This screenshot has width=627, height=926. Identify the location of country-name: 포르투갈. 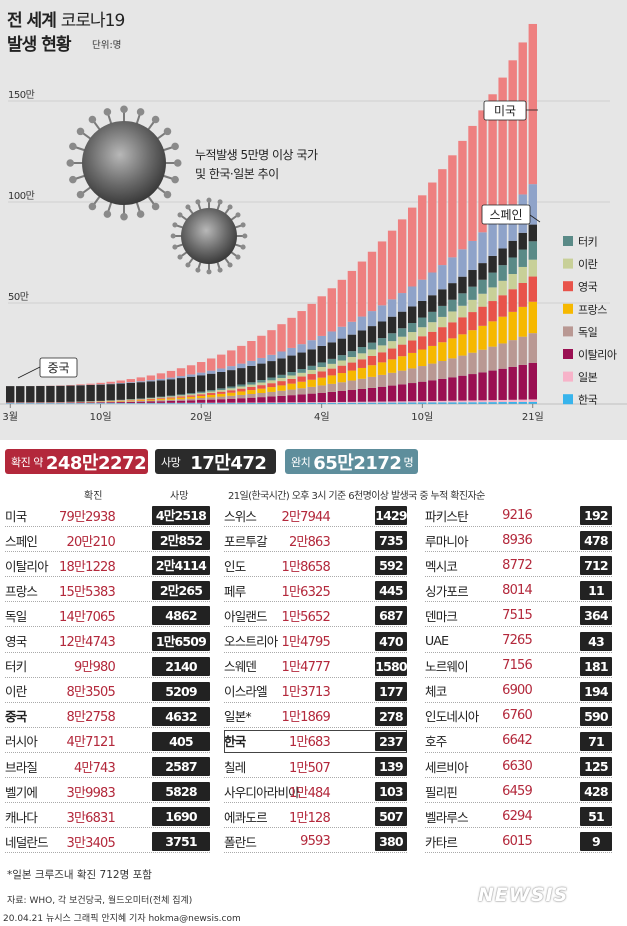
(246, 541).